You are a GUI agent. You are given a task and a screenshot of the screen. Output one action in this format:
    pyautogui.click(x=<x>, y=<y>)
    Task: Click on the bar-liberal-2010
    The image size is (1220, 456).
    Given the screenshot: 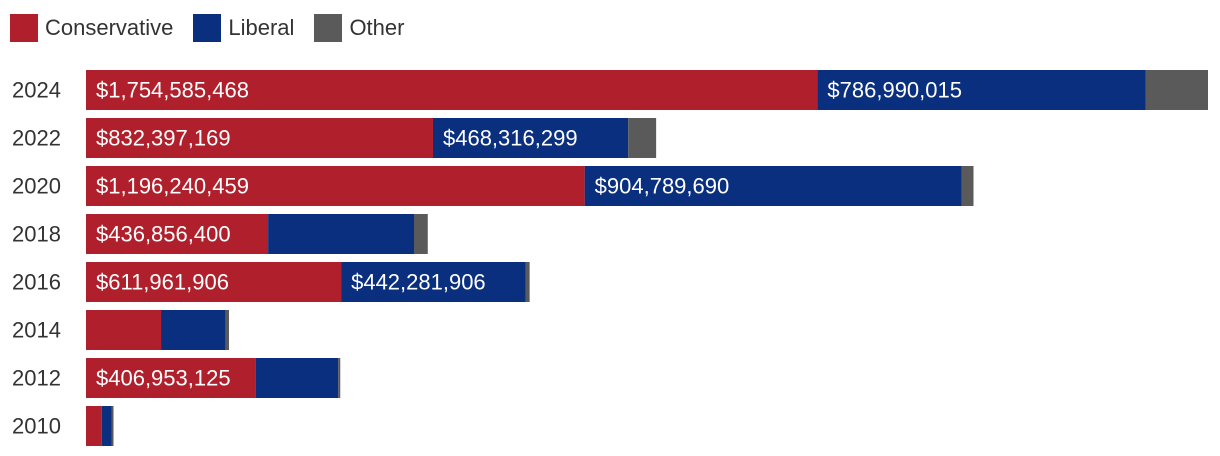 What is the action you would take?
    pyautogui.click(x=106, y=426)
    